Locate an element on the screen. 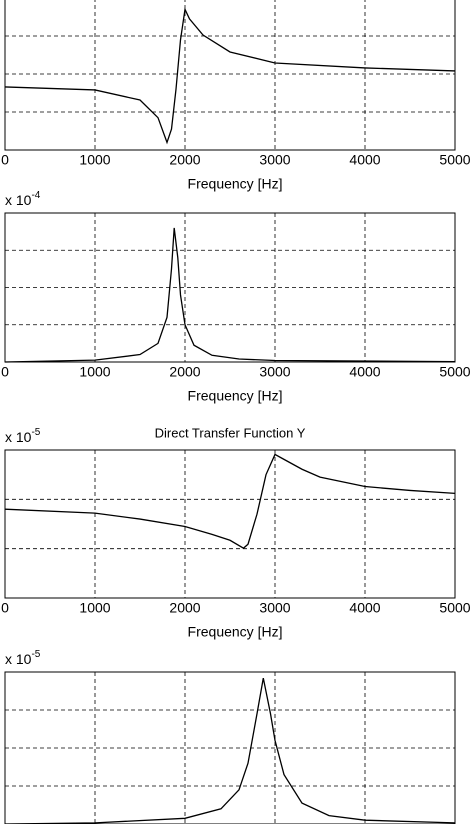 The height and width of the screenshot is (824, 474). chart-title: Direct Transfer Function Y is located at coordinates (230, 432).